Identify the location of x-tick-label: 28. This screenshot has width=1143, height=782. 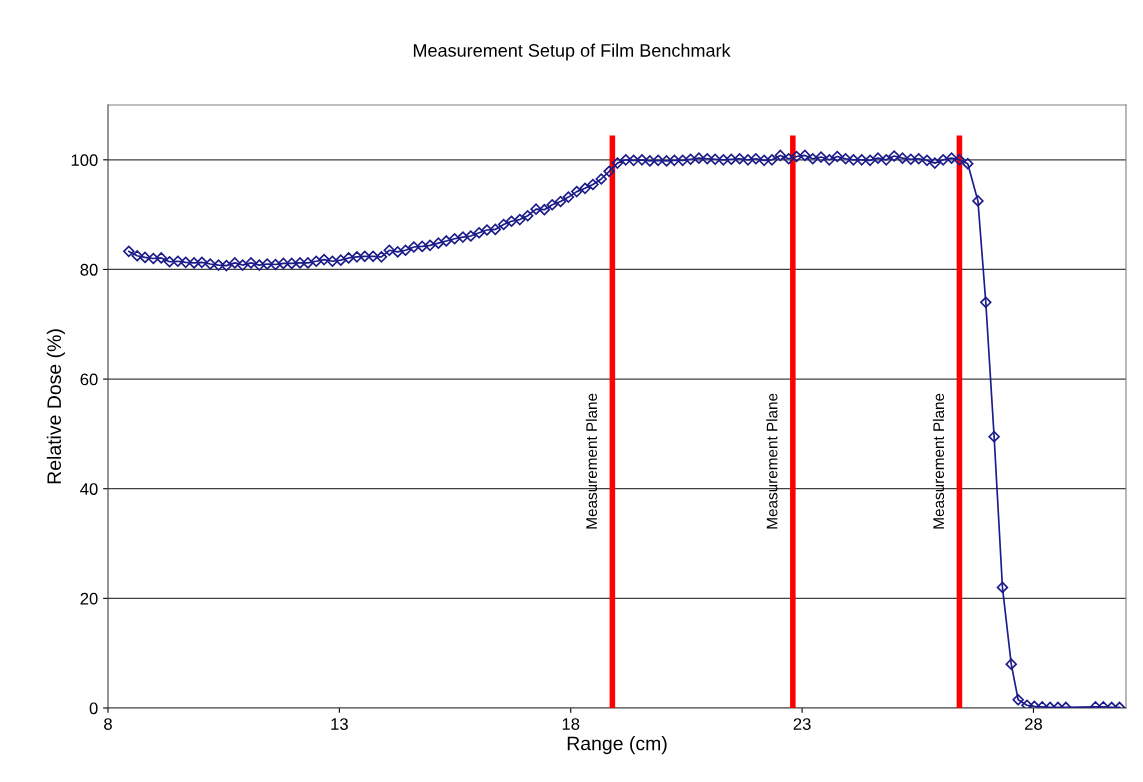
(1033, 724).